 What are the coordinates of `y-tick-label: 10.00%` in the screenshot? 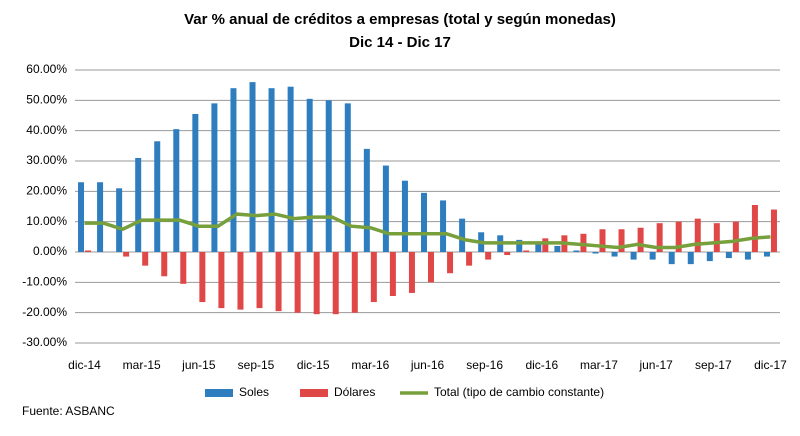 It's located at (46, 221).